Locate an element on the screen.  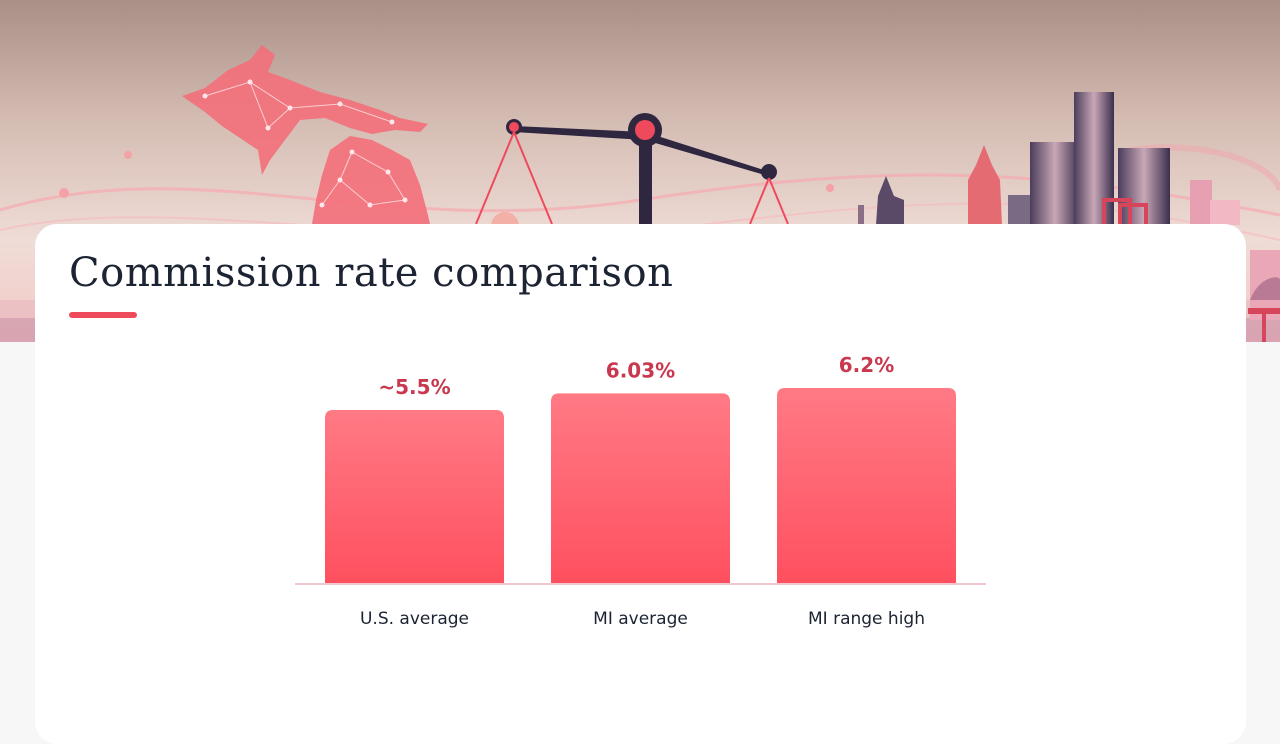
category-label: MI range high is located at coordinates (866, 619).